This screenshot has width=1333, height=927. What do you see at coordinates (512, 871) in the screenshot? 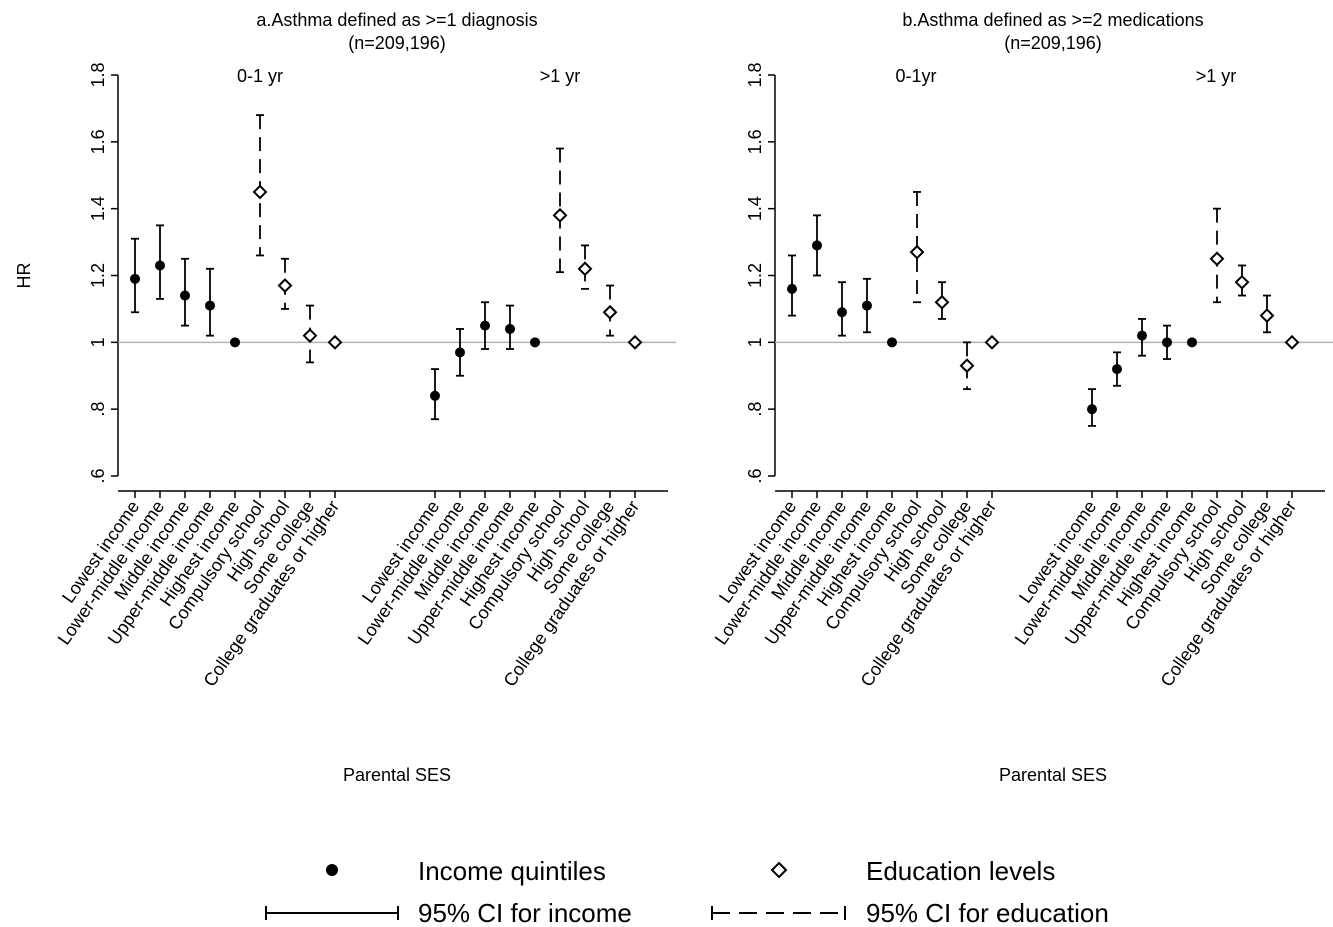
I see `legend-income-label: Income quintiles` at bounding box center [512, 871].